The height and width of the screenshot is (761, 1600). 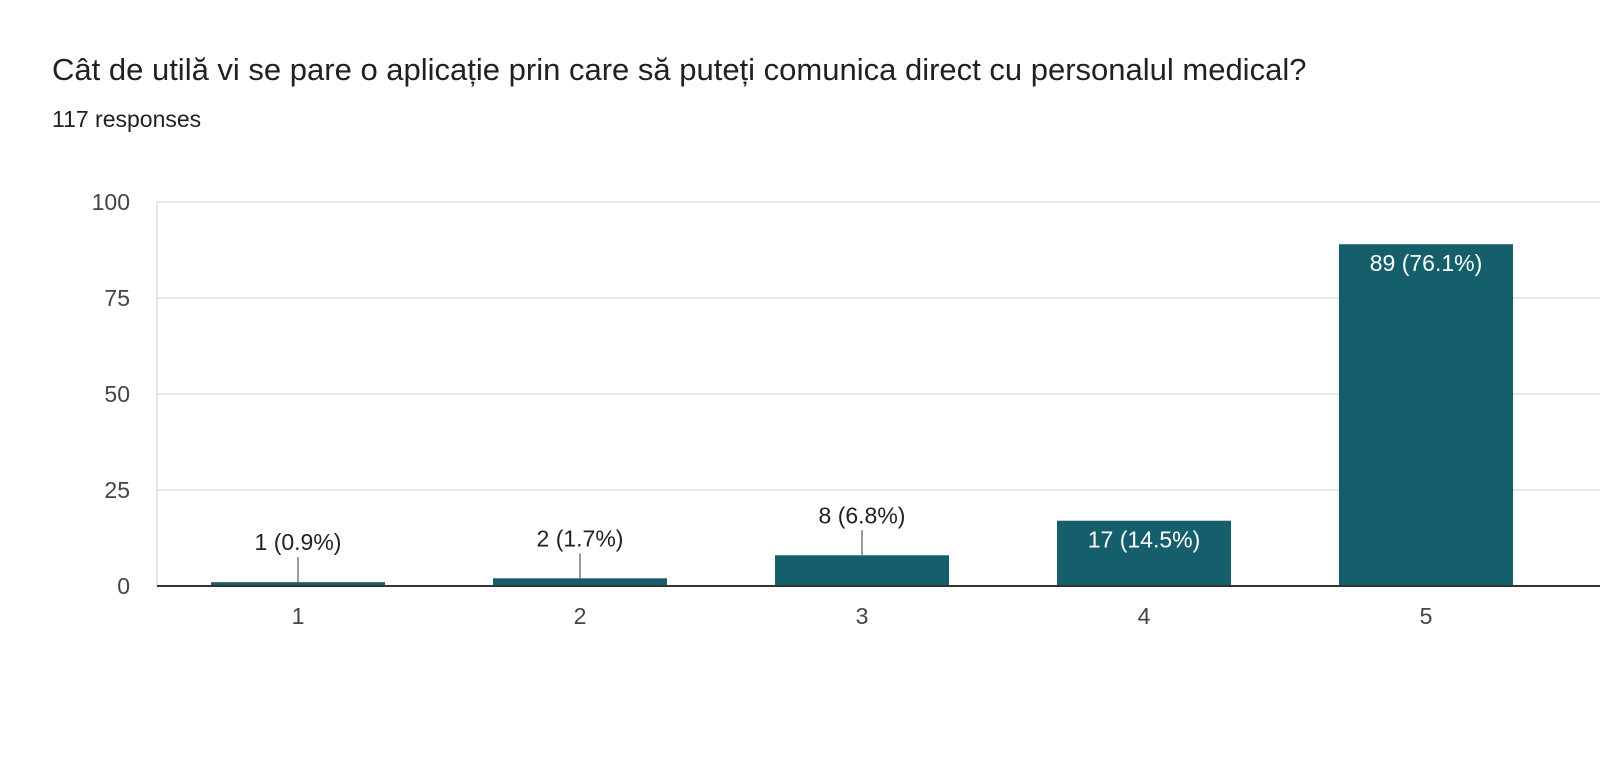 I want to click on y-axis-ticks: 0 25 50 75 100, so click(x=111, y=394).